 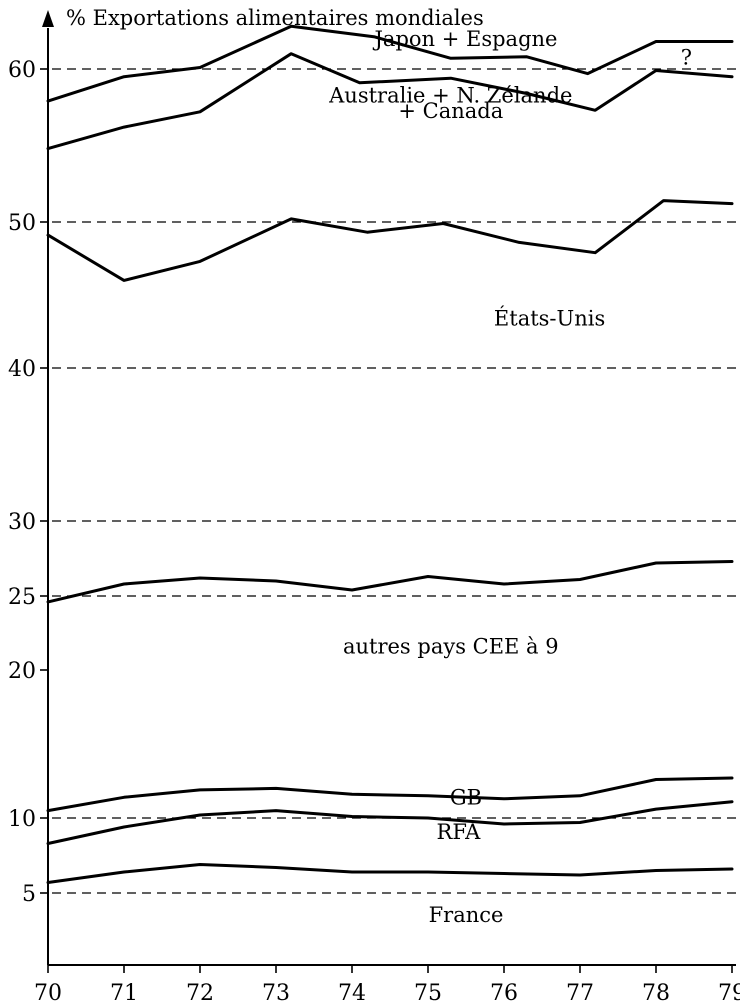 I want to click on y-tick-label-20: 20, so click(x=22, y=671).